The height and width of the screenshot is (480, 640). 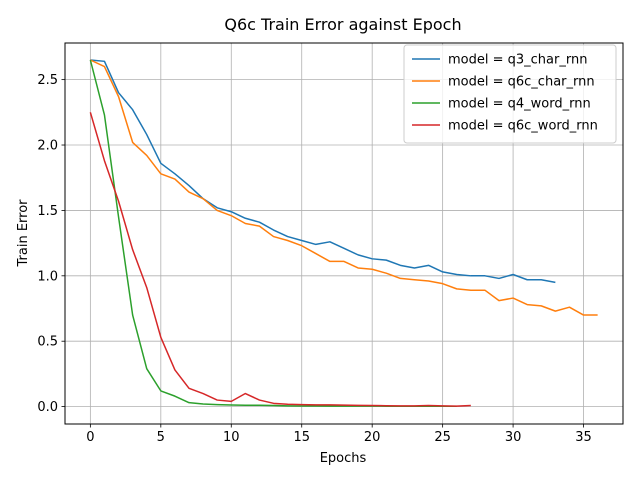 I want to click on x-tick-label: 35, so click(x=583, y=437).